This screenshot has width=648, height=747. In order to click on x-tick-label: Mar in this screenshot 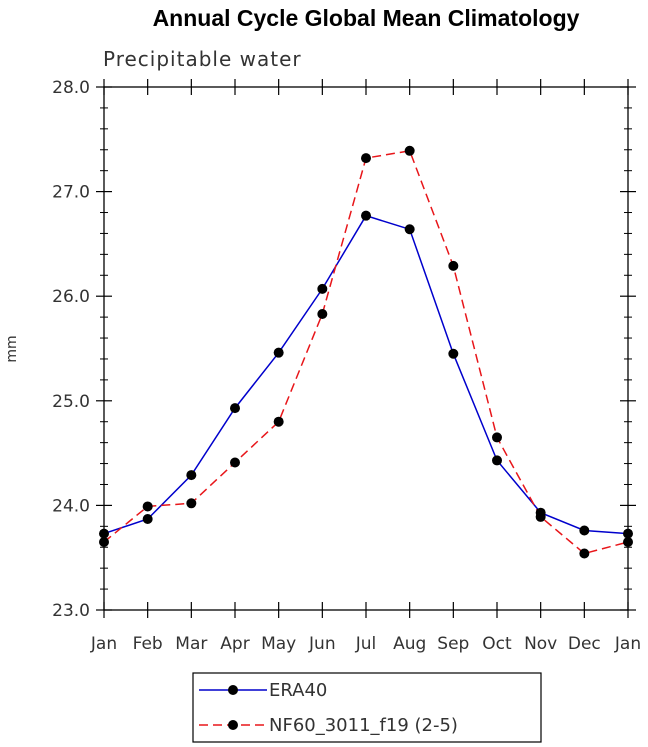, I will do `click(191, 644)`.